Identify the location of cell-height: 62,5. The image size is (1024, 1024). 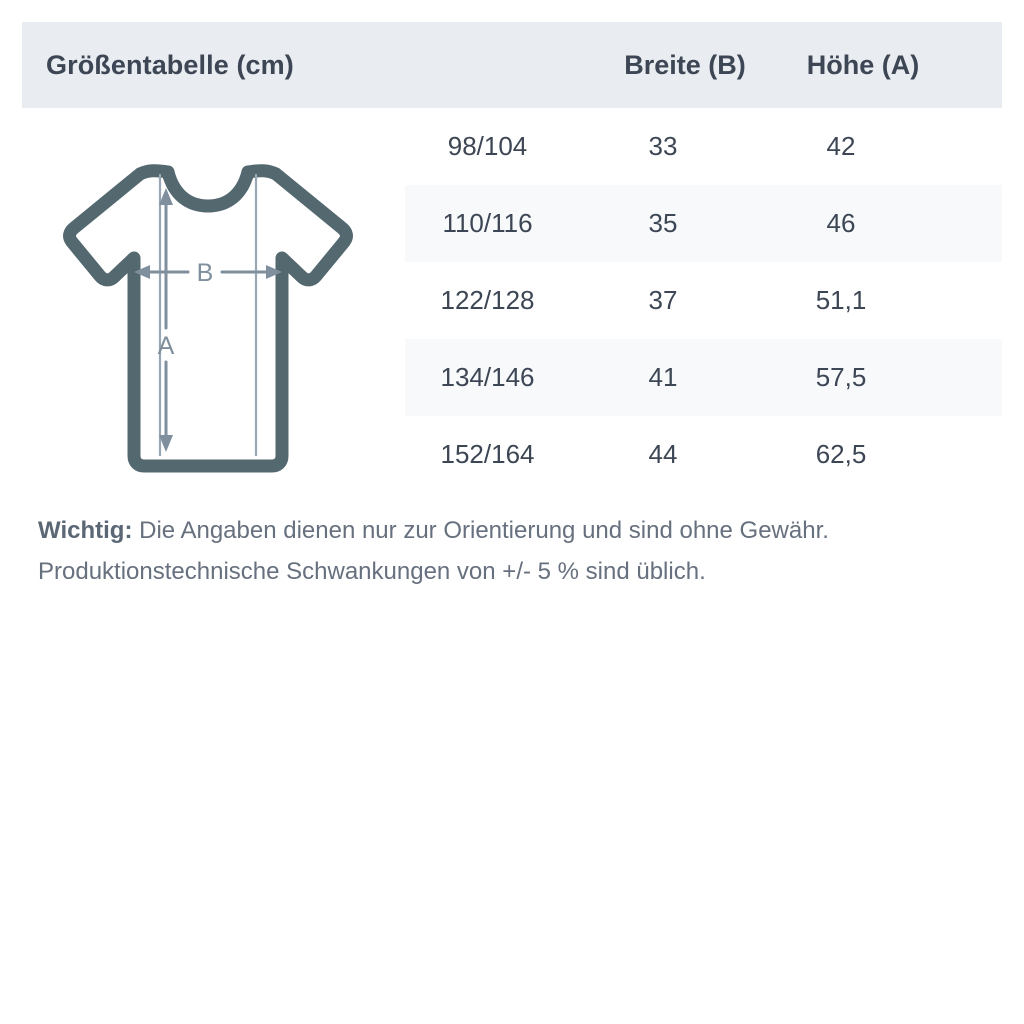
(841, 454).